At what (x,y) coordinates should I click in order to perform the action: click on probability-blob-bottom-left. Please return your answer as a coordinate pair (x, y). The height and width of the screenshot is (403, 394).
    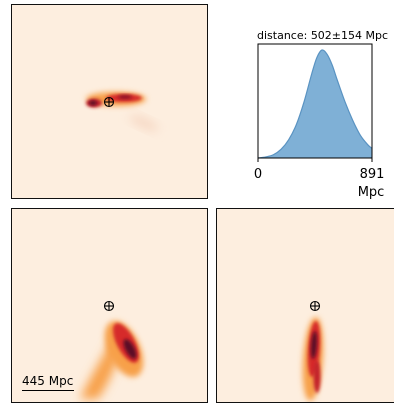
    Looking at the image, I should click on (112, 359).